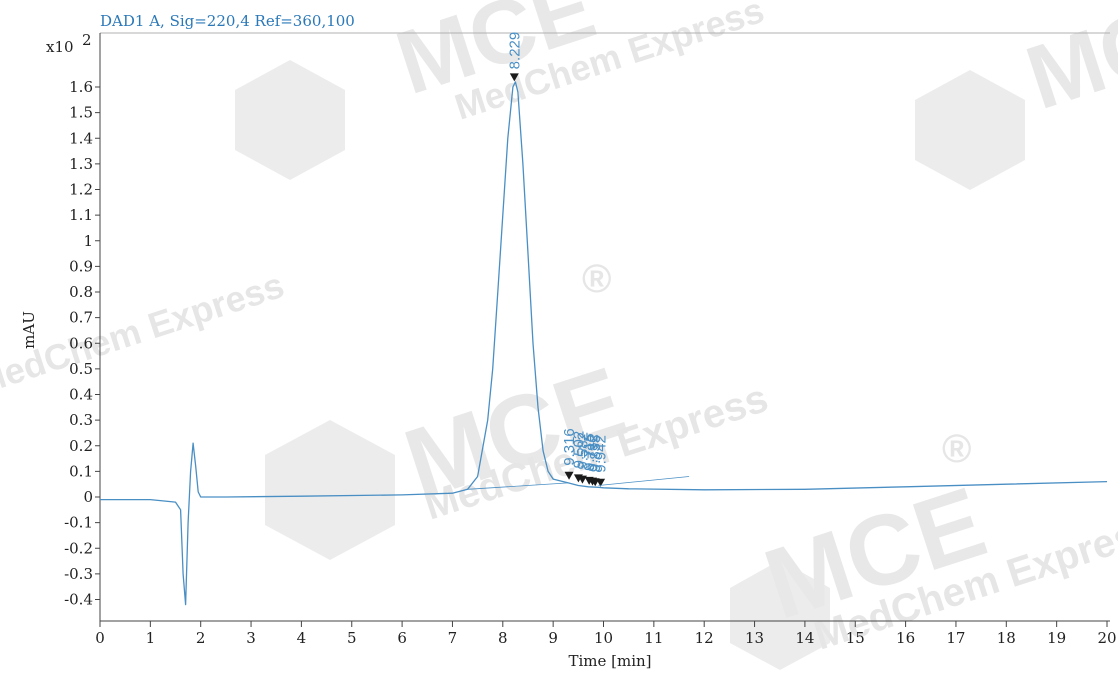  What do you see at coordinates (29, 330) in the screenshot?
I see `y-axis-title: mAU` at bounding box center [29, 330].